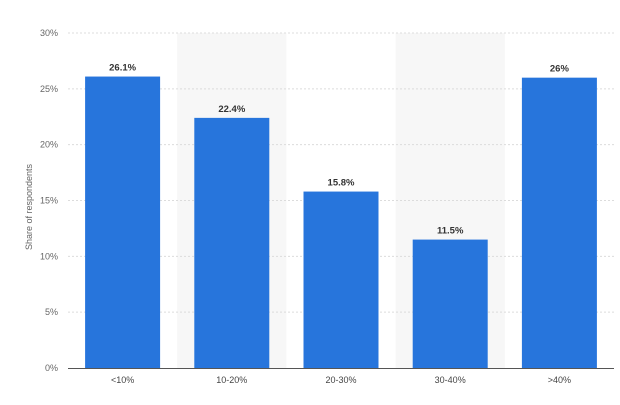  Describe the element at coordinates (51, 368) in the screenshot. I see `y-tick-label: 0%` at that location.